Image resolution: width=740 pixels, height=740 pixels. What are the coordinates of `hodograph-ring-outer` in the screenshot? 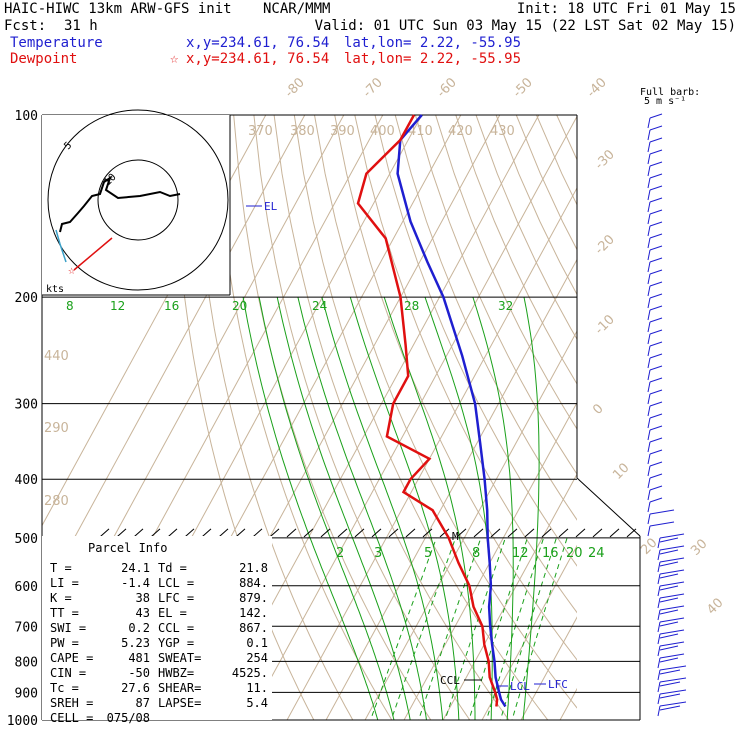 It's located at (138, 200).